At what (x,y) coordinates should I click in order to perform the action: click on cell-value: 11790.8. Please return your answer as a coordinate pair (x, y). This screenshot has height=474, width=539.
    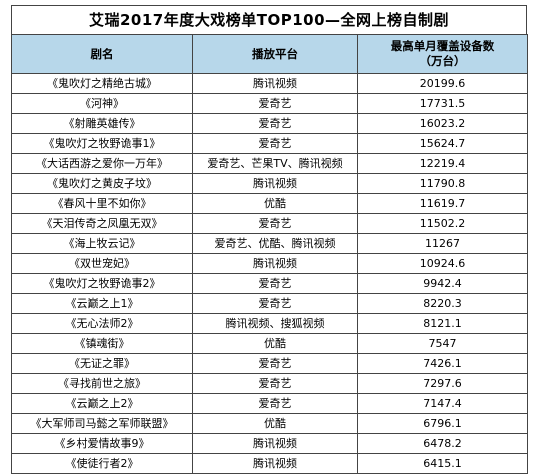
    Looking at the image, I should click on (442, 183).